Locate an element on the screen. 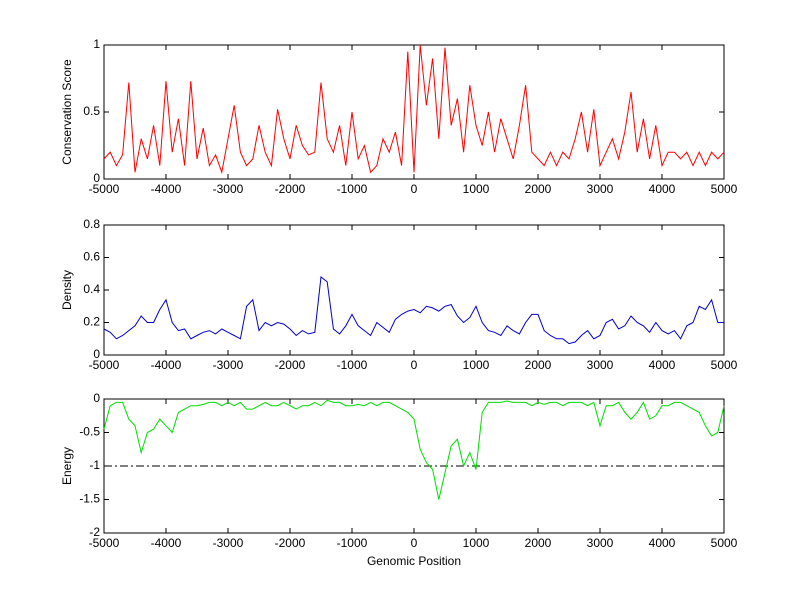 This screenshot has height=599, width=800. y-tick-label: -1.5 is located at coordinates (89, 499).